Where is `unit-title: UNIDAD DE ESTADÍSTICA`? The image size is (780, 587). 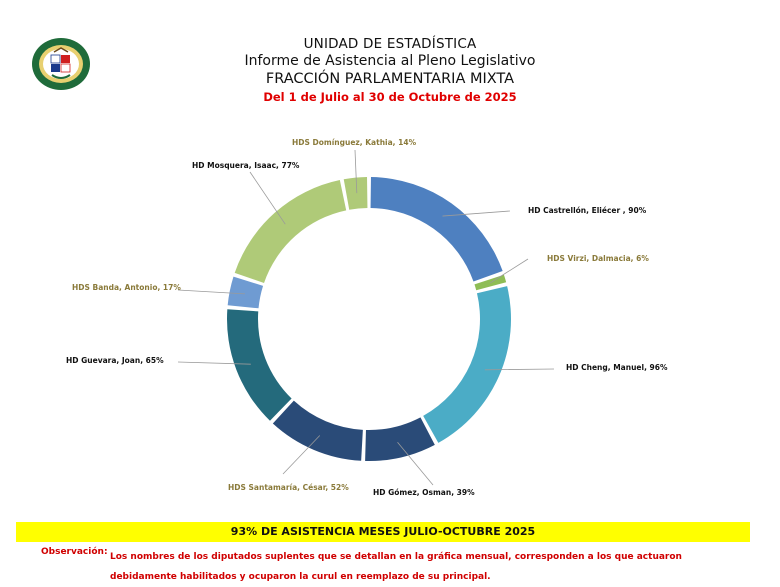 unit-title: UNIDAD DE ESTADÍSTICA is located at coordinates (390, 44).